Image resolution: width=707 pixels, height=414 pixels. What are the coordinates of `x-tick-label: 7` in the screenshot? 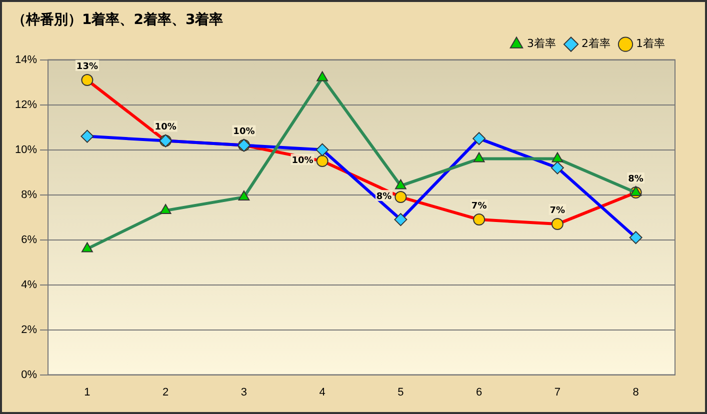 It's located at (557, 392).